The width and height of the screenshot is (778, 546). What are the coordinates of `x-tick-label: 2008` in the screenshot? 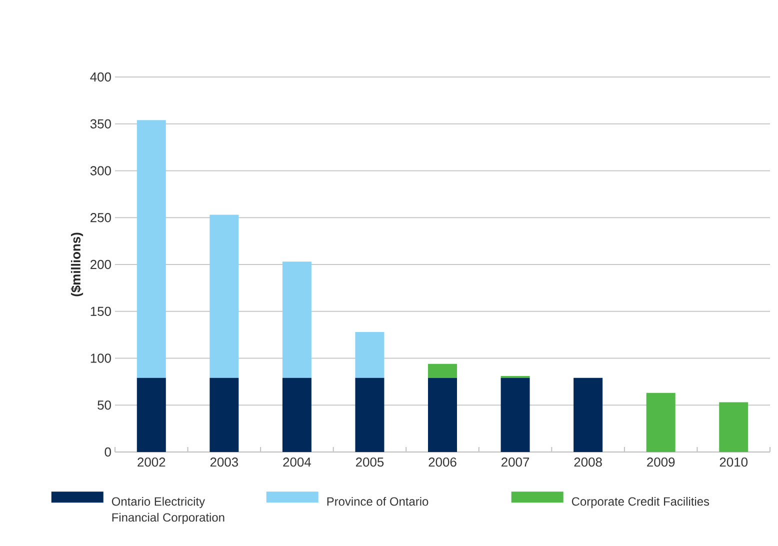 It's located at (588, 462).